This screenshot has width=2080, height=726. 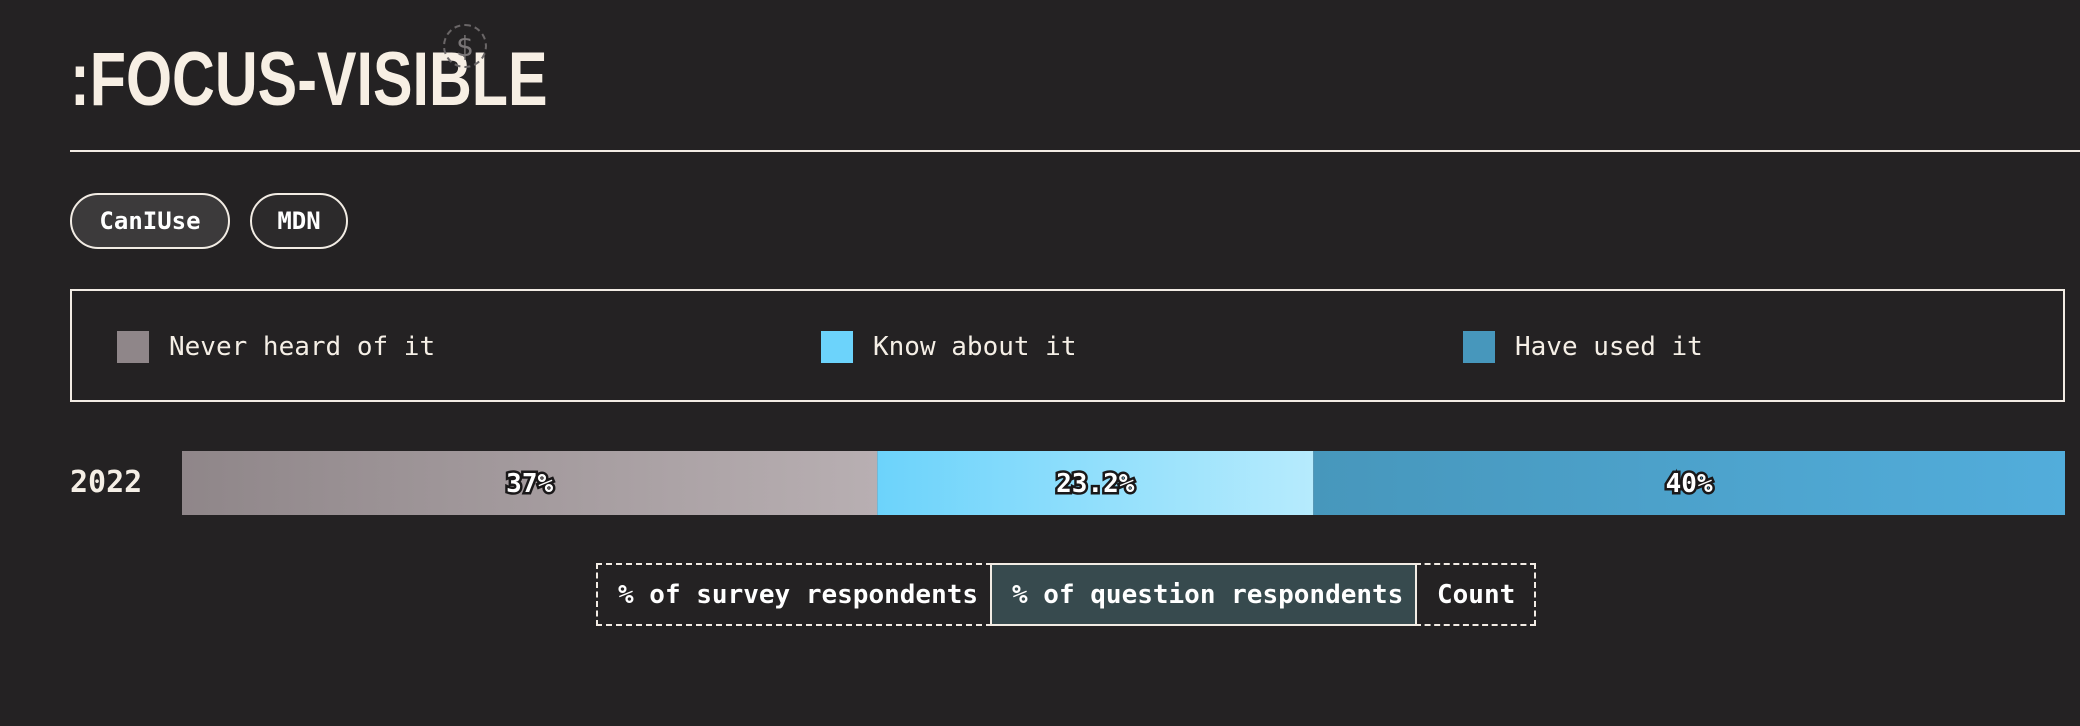 I want to click on dollar-icon: $, so click(x=465, y=46).